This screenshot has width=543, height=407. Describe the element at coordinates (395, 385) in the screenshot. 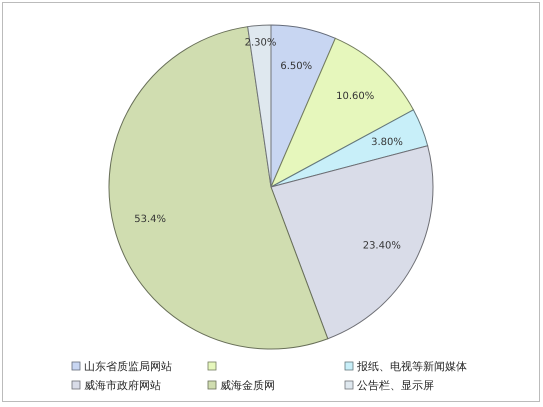

I see `legend-label: 公告栏、显示屏` at that location.